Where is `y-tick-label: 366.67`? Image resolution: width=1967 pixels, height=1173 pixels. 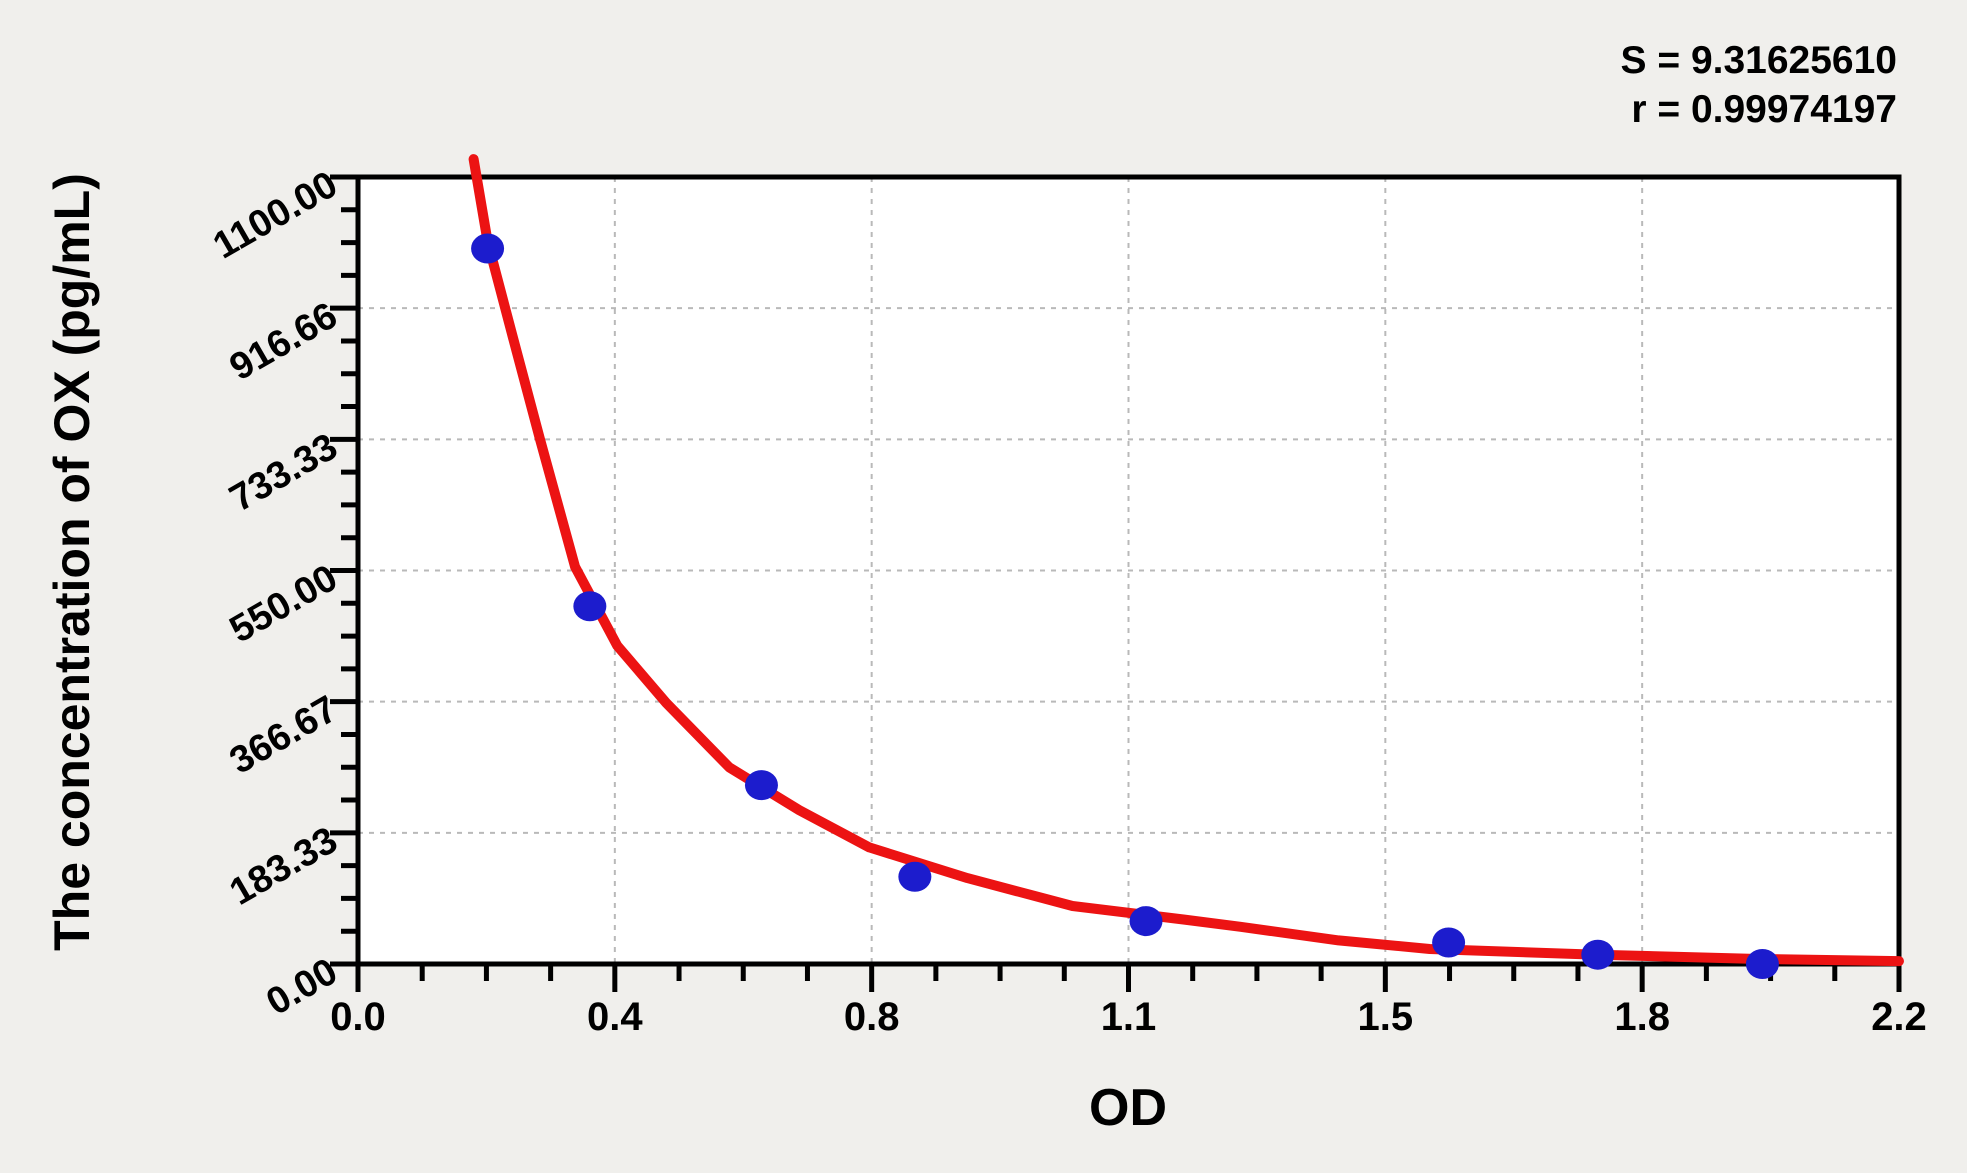 y-tick-label: 366.67 is located at coordinates (284, 735).